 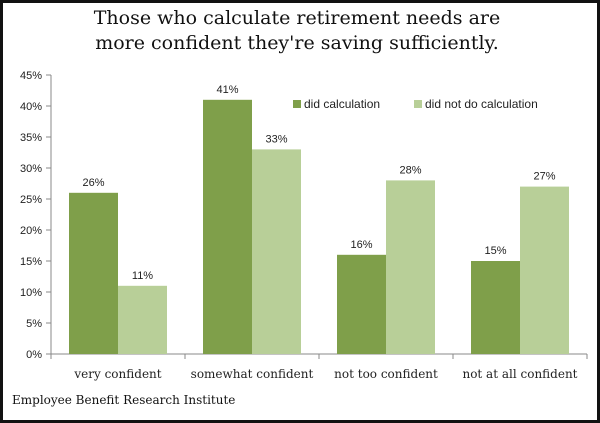 What do you see at coordinates (252, 374) in the screenshot?
I see `x-category-label: somewhat confident` at bounding box center [252, 374].